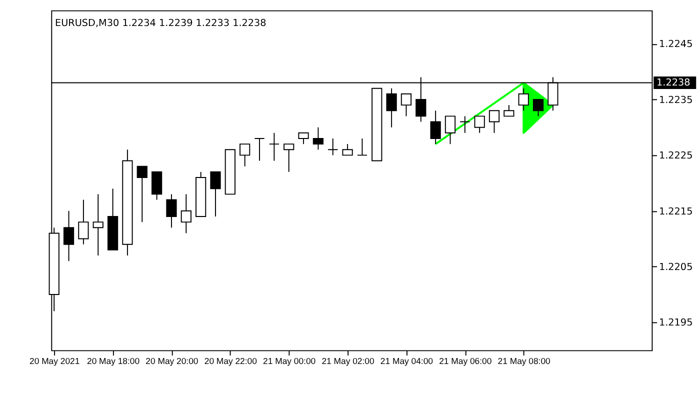  Describe the element at coordinates (231, 361) in the screenshot. I see `x-tick-label: 20 May 22:00` at that location.